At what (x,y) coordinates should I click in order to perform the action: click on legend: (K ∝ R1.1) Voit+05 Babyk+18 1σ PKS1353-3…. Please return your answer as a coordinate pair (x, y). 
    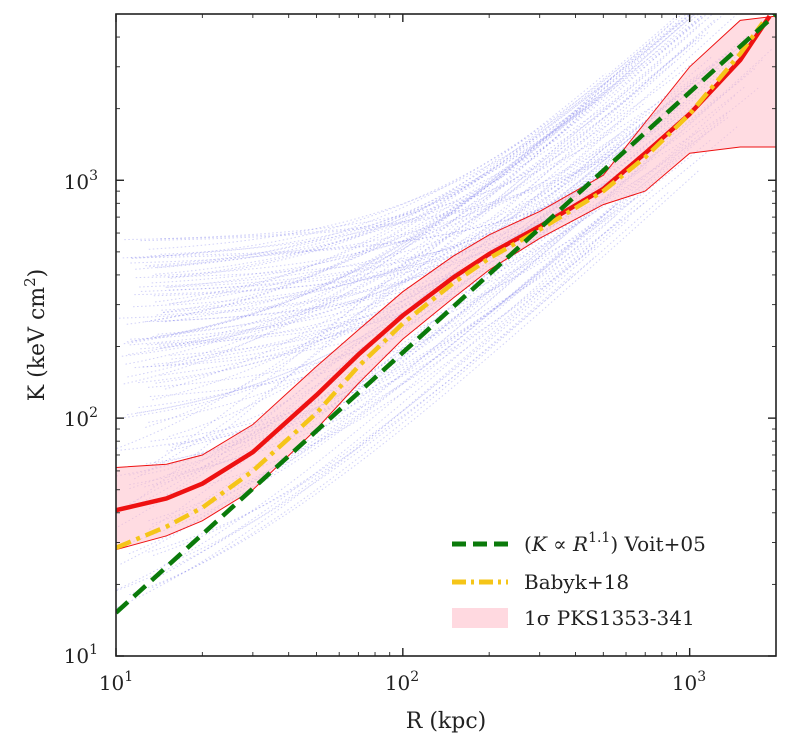
    Looking at the image, I should click on (579, 580).